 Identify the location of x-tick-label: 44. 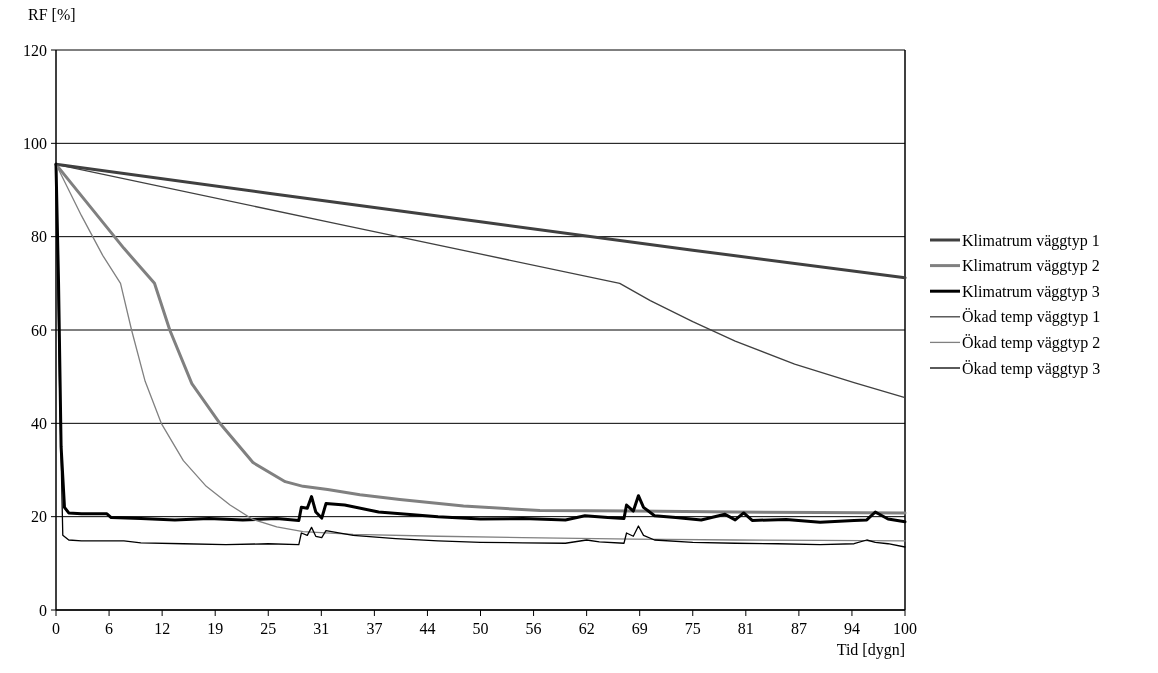
(427, 628).